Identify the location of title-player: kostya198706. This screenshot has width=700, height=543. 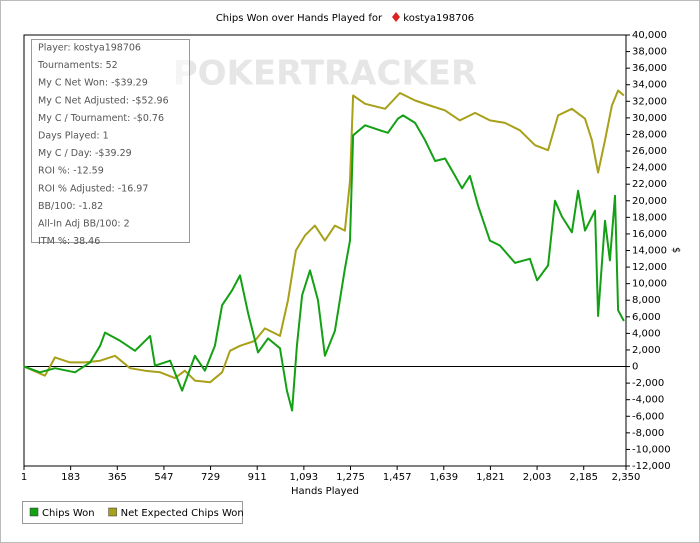
(438, 18).